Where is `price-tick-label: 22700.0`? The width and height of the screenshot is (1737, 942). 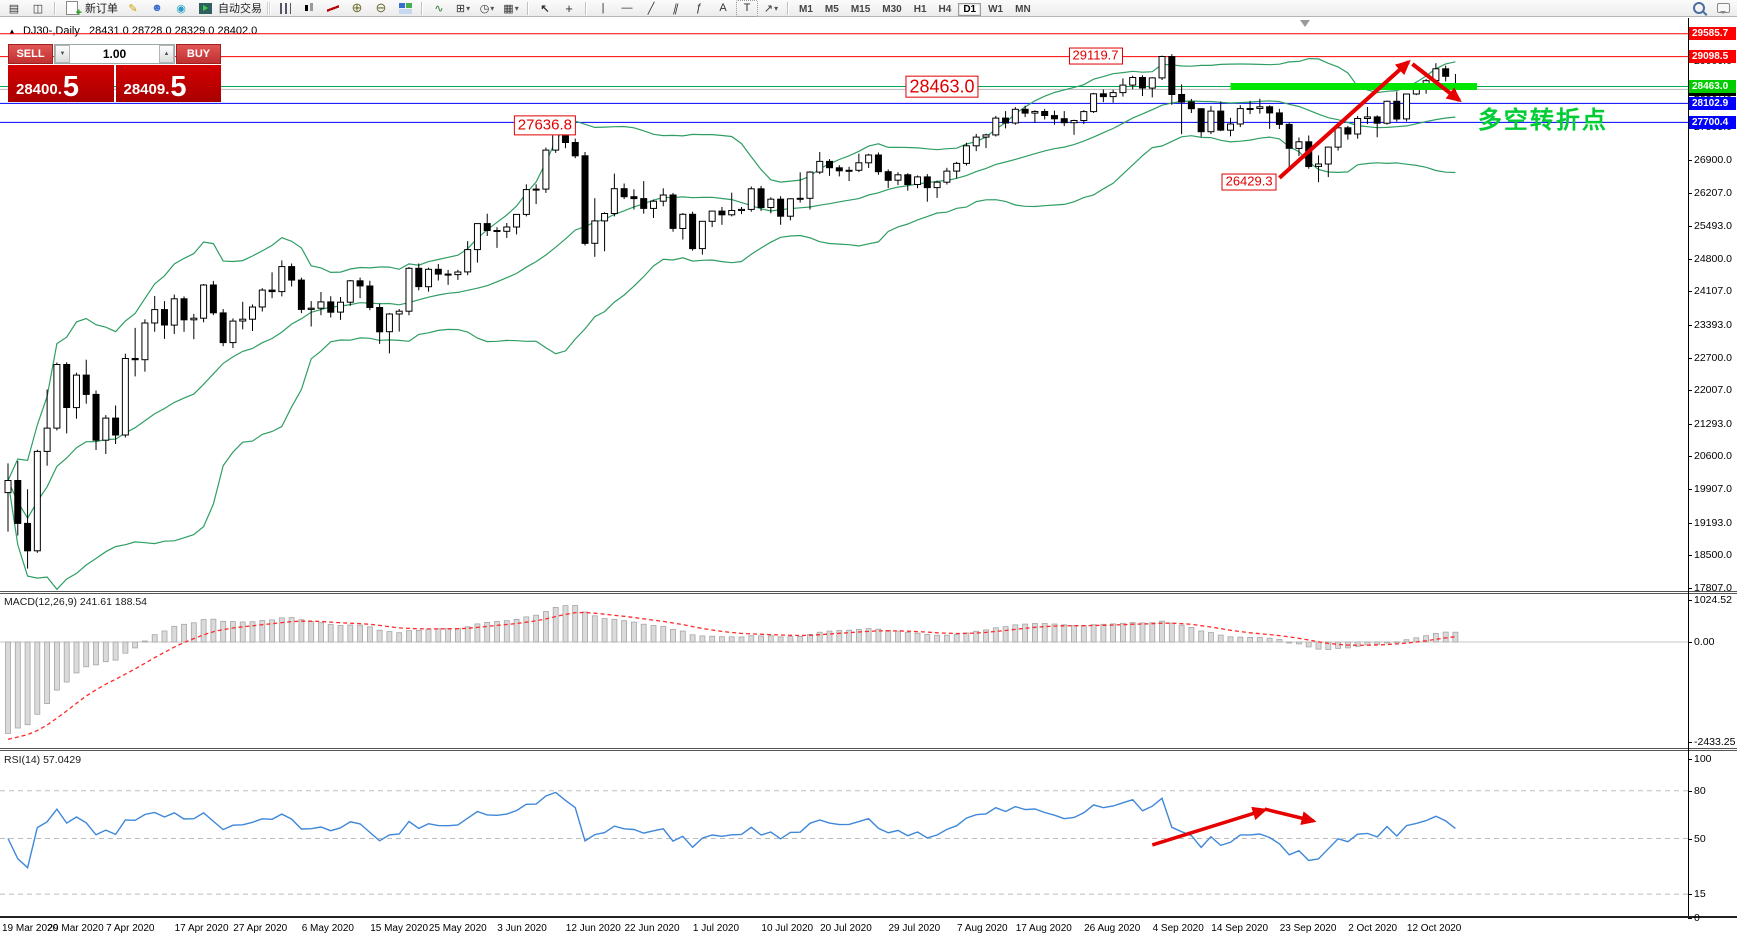 price-tick-label: 22700.0 is located at coordinates (1713, 357).